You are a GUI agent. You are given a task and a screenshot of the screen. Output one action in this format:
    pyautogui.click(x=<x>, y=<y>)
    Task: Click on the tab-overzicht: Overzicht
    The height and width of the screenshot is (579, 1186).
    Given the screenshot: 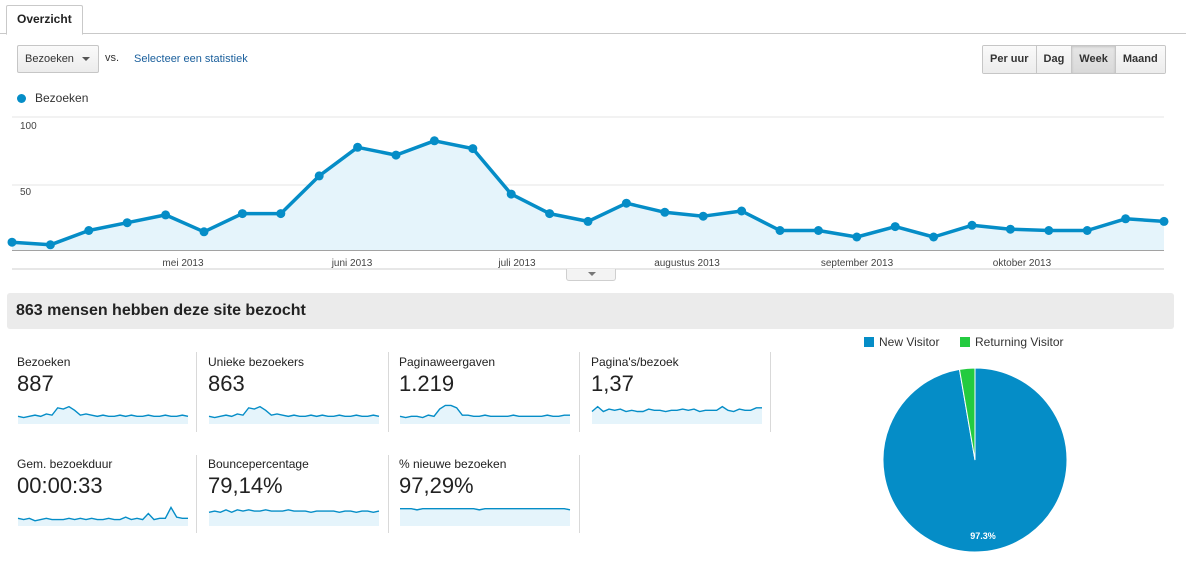 What is the action you would take?
    pyautogui.click(x=44, y=20)
    